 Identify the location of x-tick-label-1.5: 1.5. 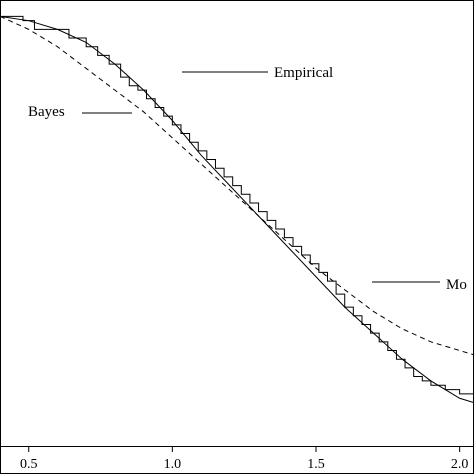
(316, 464).